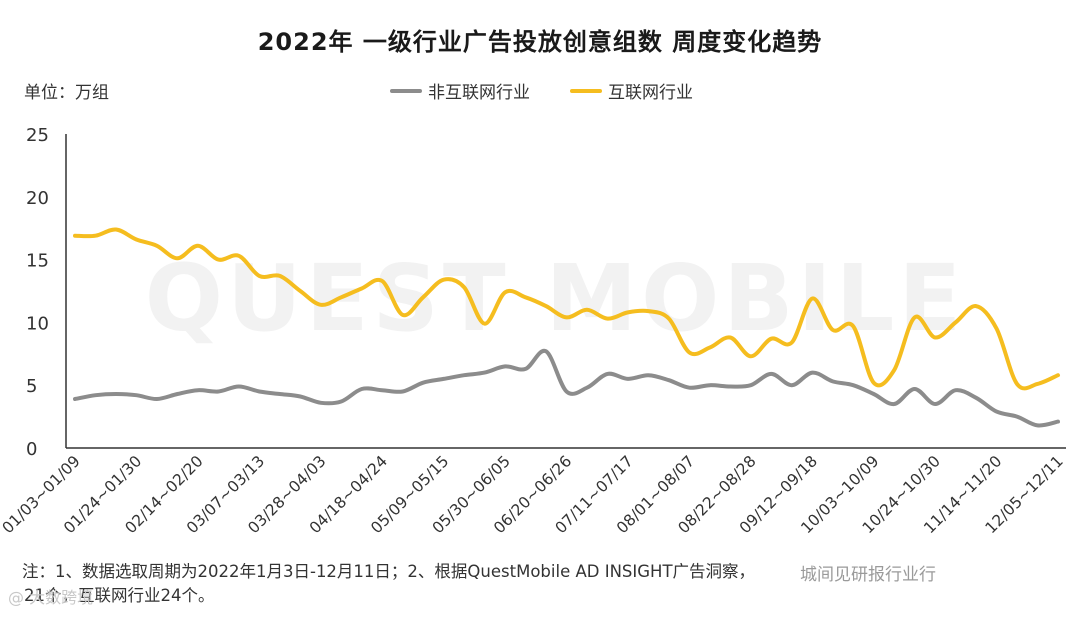  What do you see at coordinates (51, 597) in the screenshot?
I see `bottom-left-watermark: @ 大数跨境` at bounding box center [51, 597].